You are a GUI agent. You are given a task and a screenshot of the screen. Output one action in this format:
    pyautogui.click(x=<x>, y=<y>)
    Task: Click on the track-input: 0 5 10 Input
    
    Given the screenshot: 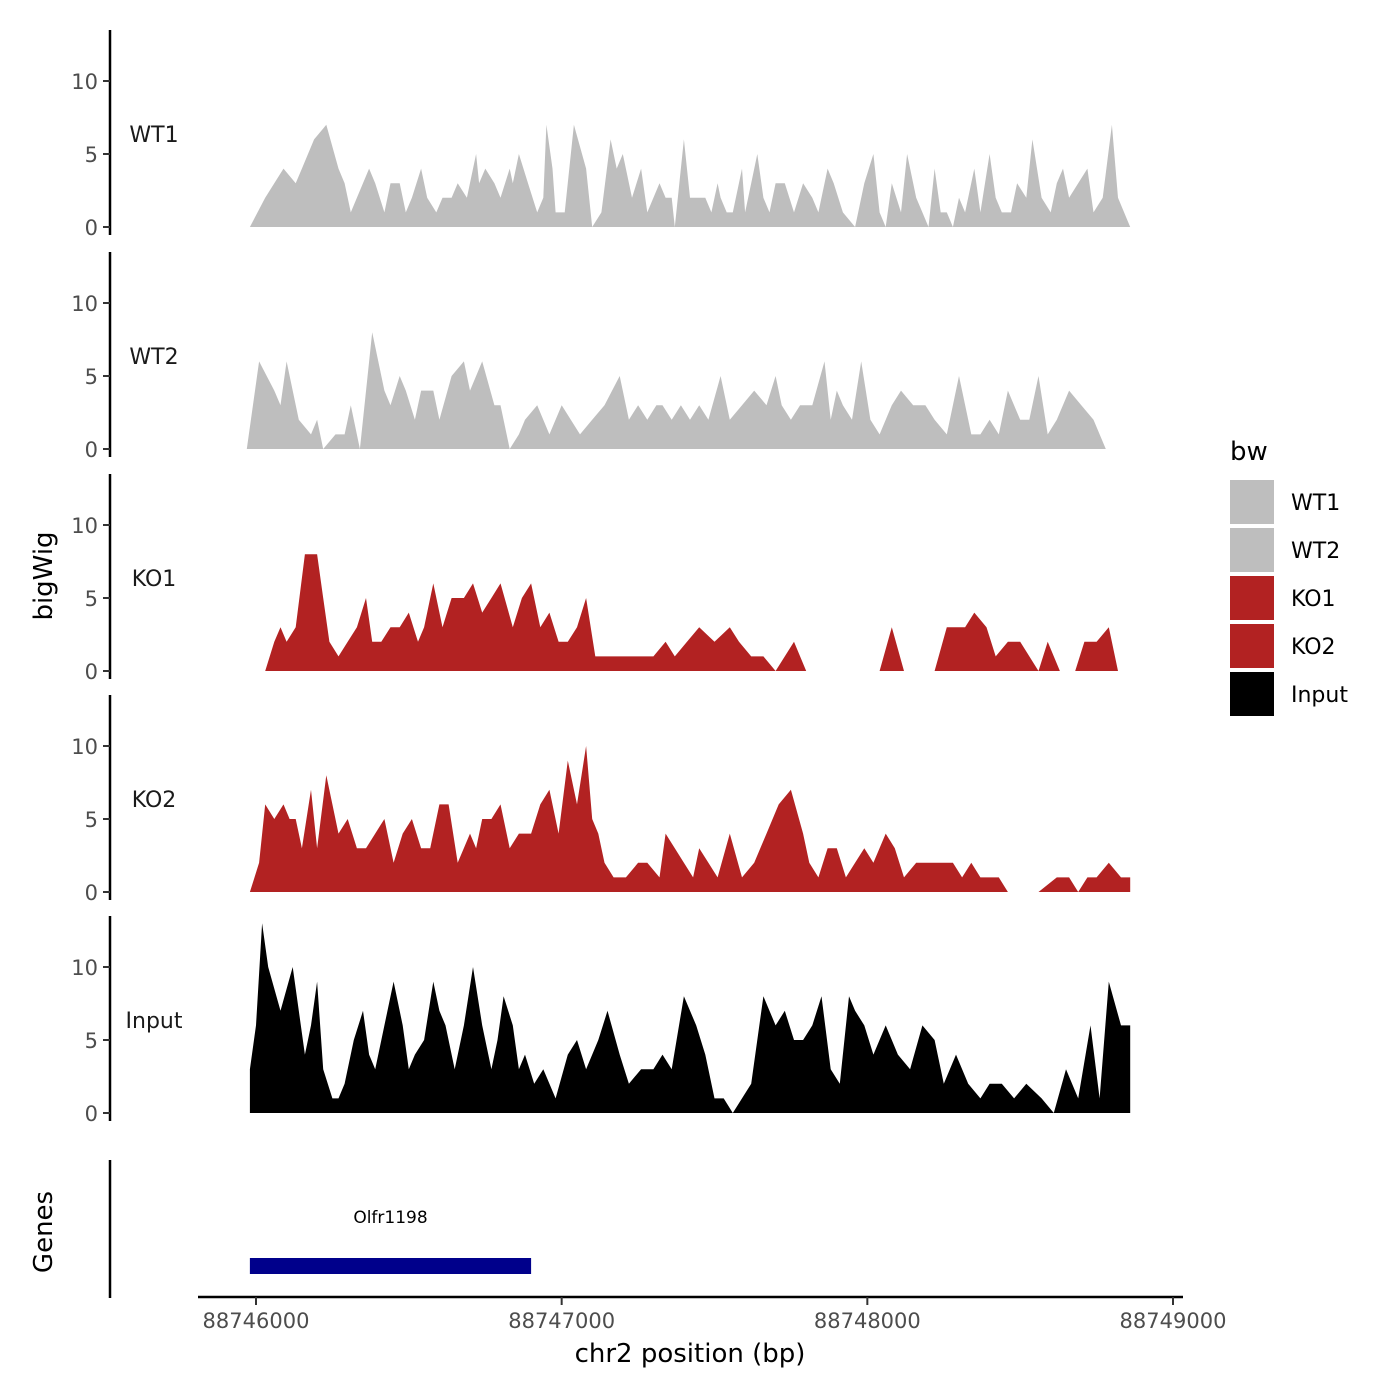 What is the action you would take?
    pyautogui.click(x=601, y=1021)
    